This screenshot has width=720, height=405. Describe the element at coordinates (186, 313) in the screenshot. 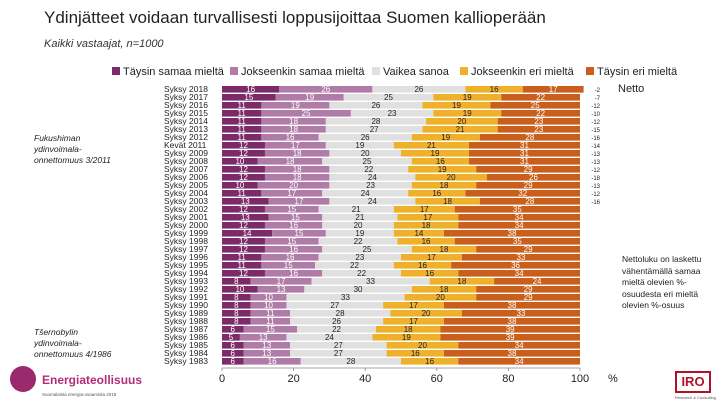

I see `category-label: Syksy 1989` at that location.